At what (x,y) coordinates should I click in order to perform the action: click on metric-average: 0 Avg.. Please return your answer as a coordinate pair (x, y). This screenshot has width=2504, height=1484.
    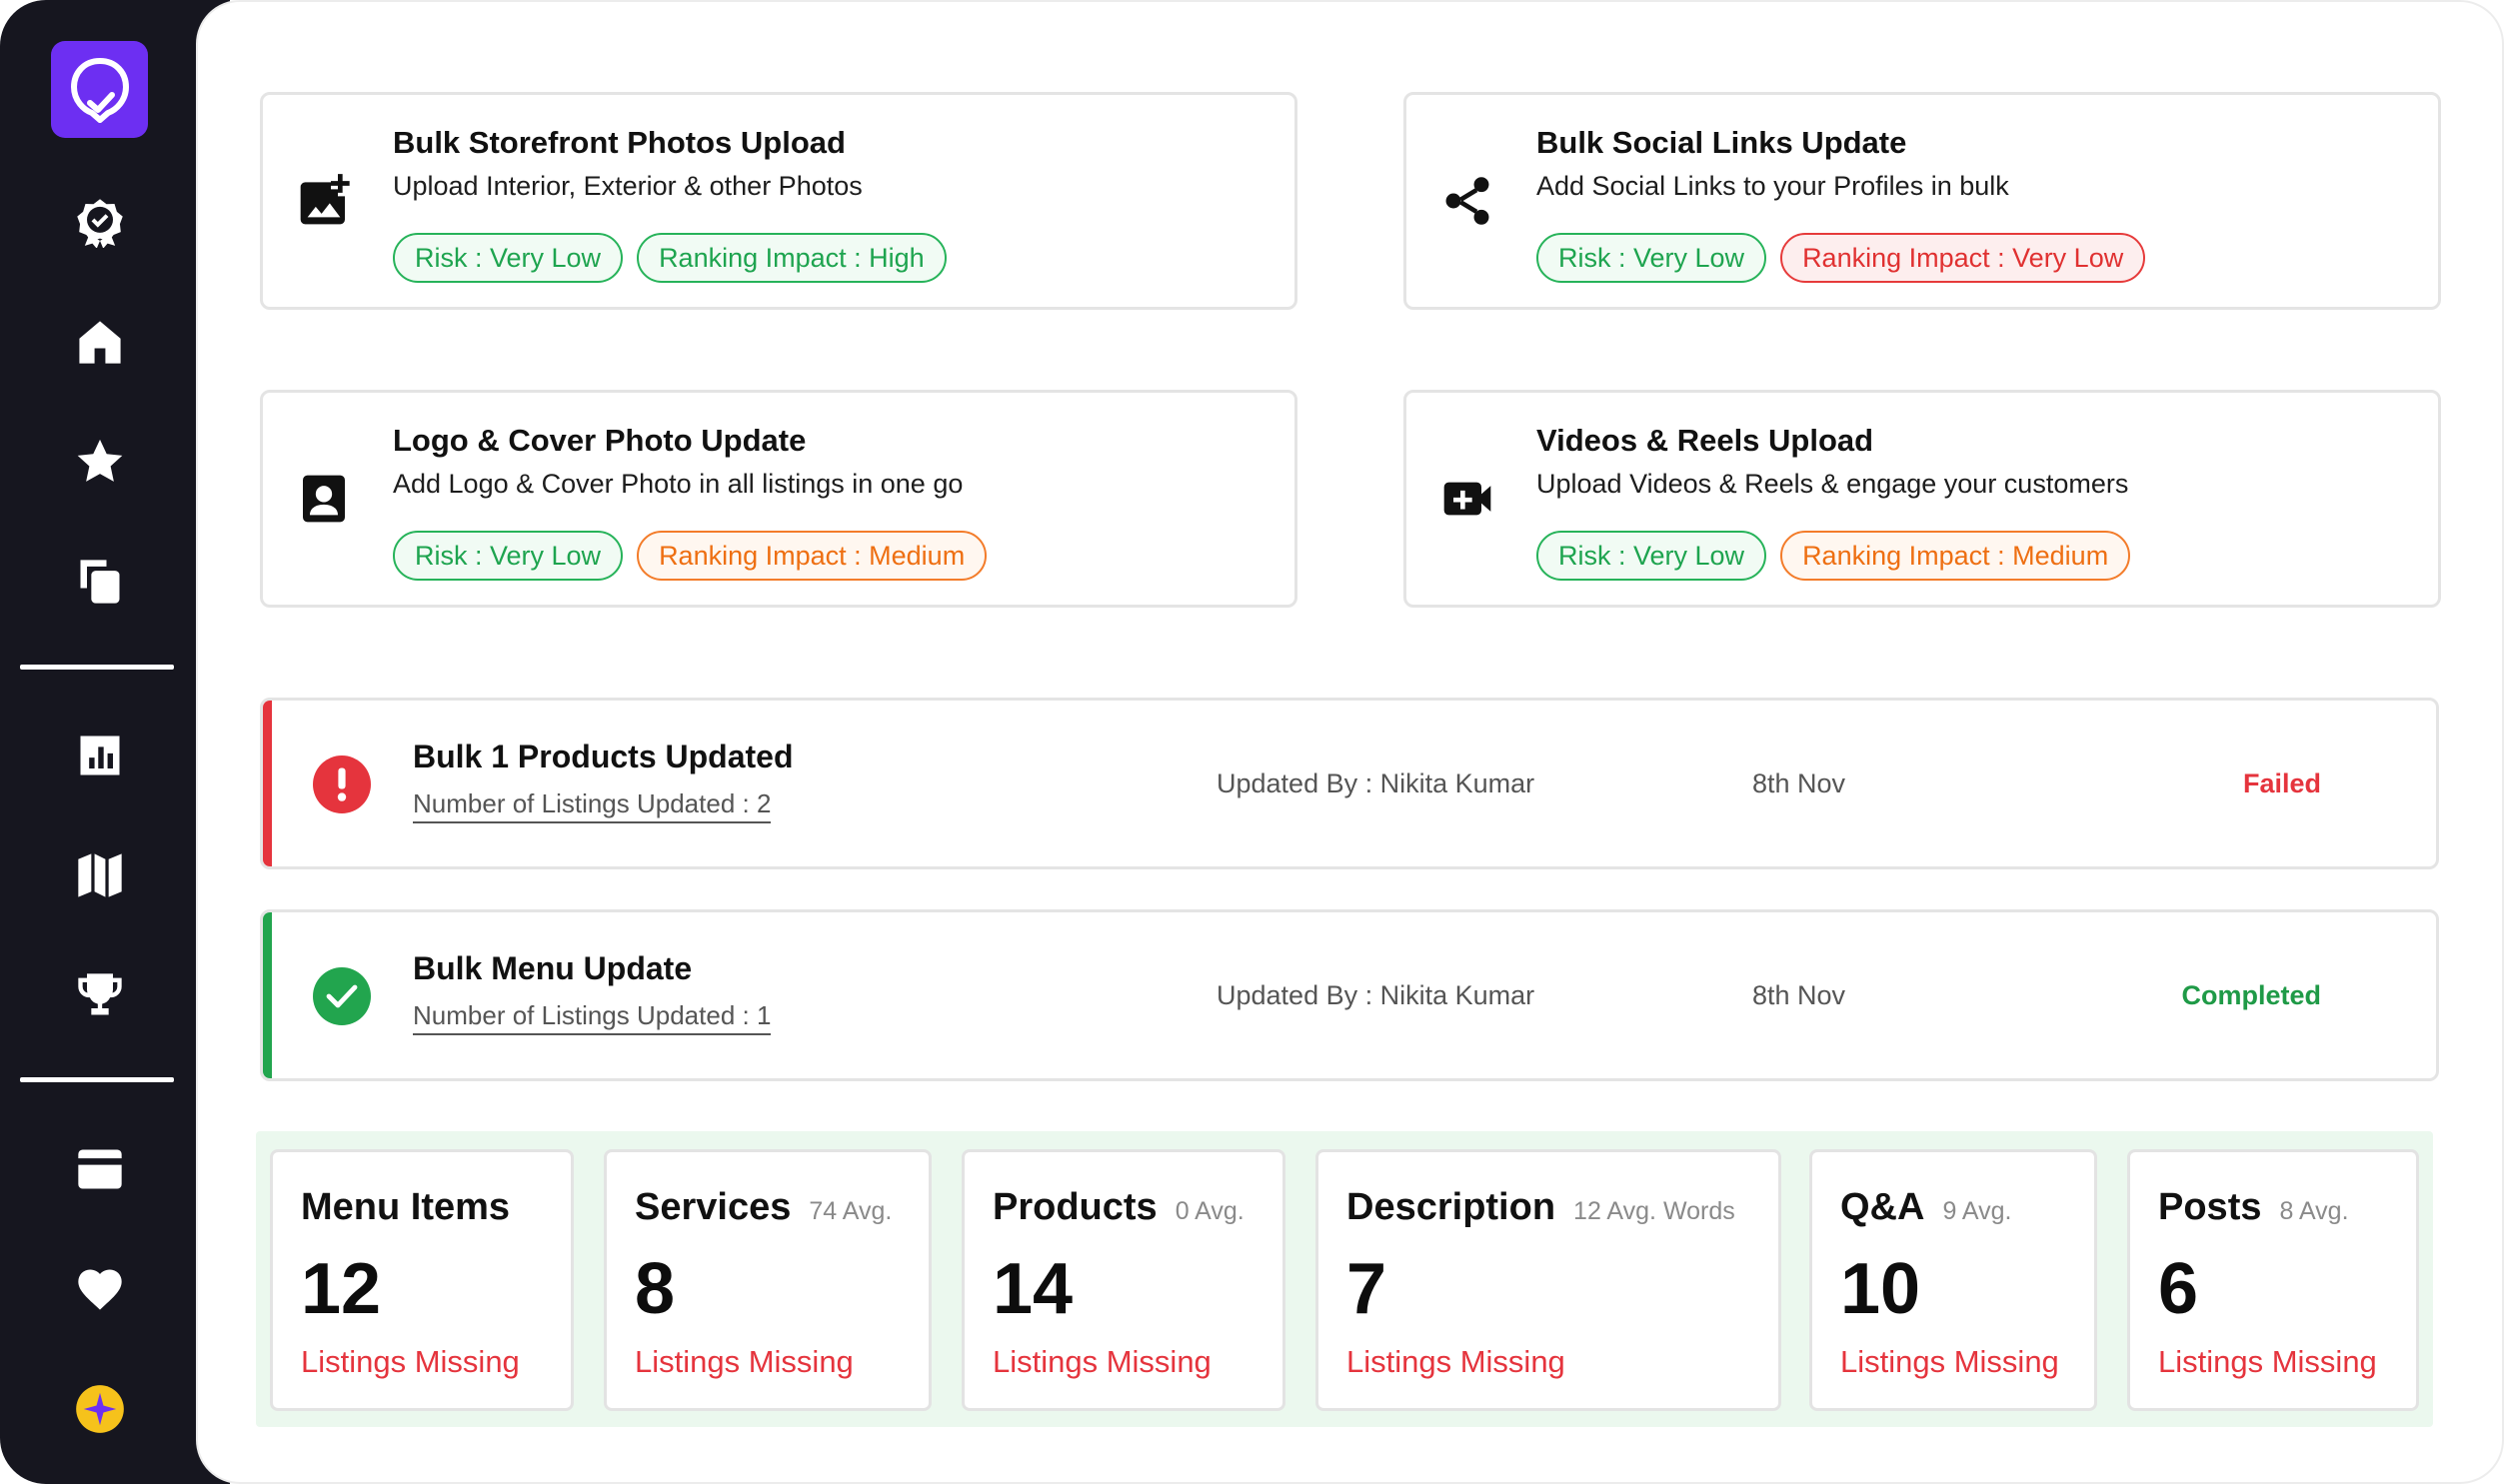
    Looking at the image, I should click on (1210, 1211).